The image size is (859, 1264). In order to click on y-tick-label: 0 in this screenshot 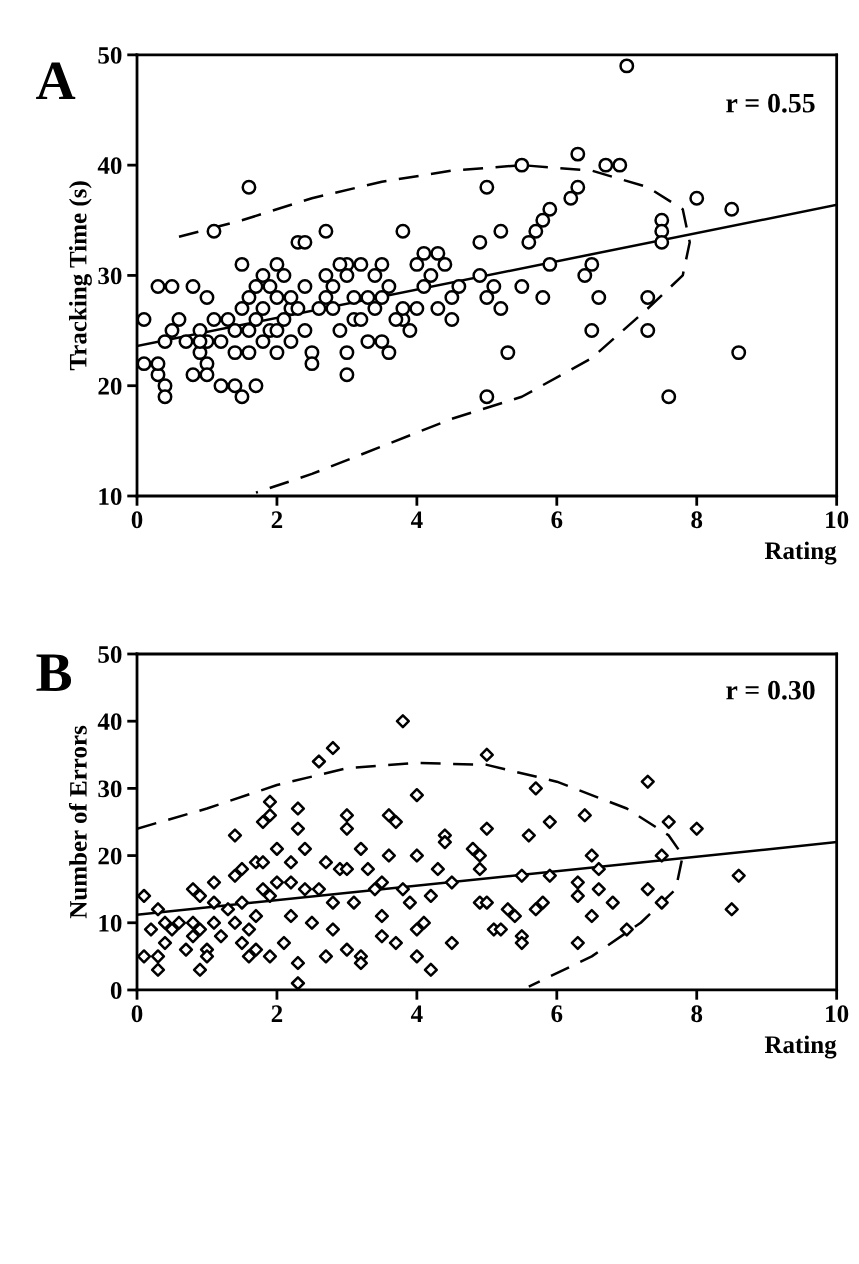, I will do `click(116, 990)`.